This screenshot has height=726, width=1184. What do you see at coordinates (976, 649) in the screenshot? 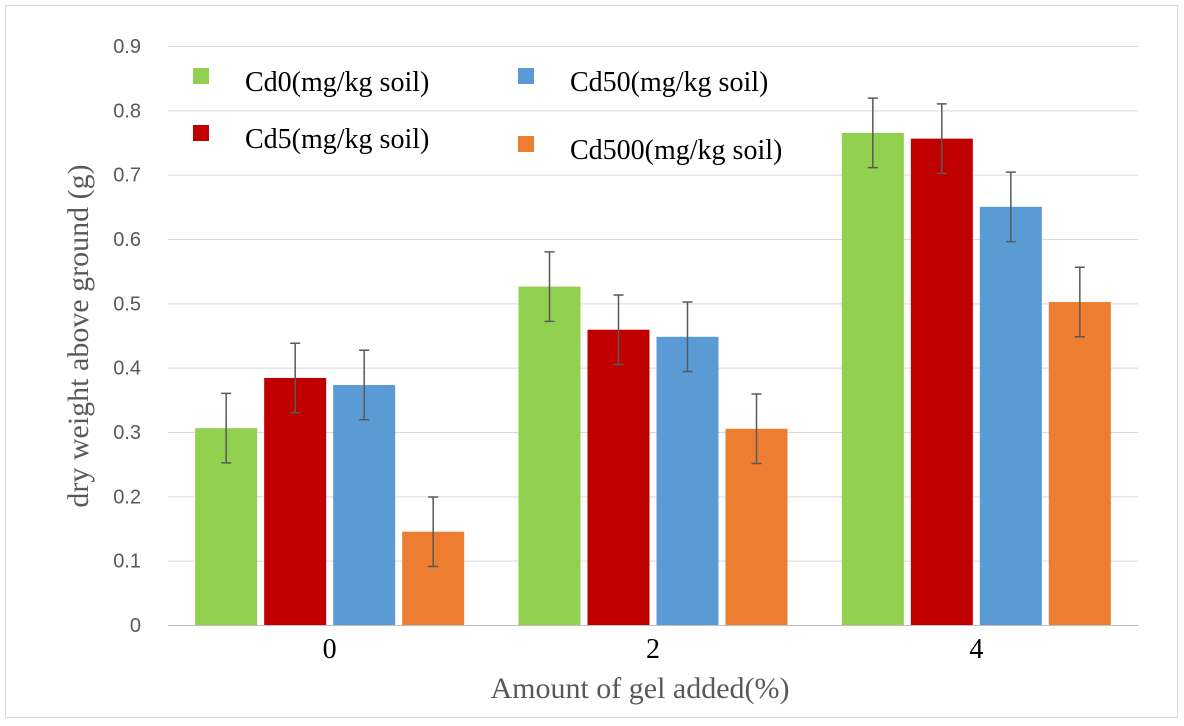
I see `x-tick-label: 4` at bounding box center [976, 649].